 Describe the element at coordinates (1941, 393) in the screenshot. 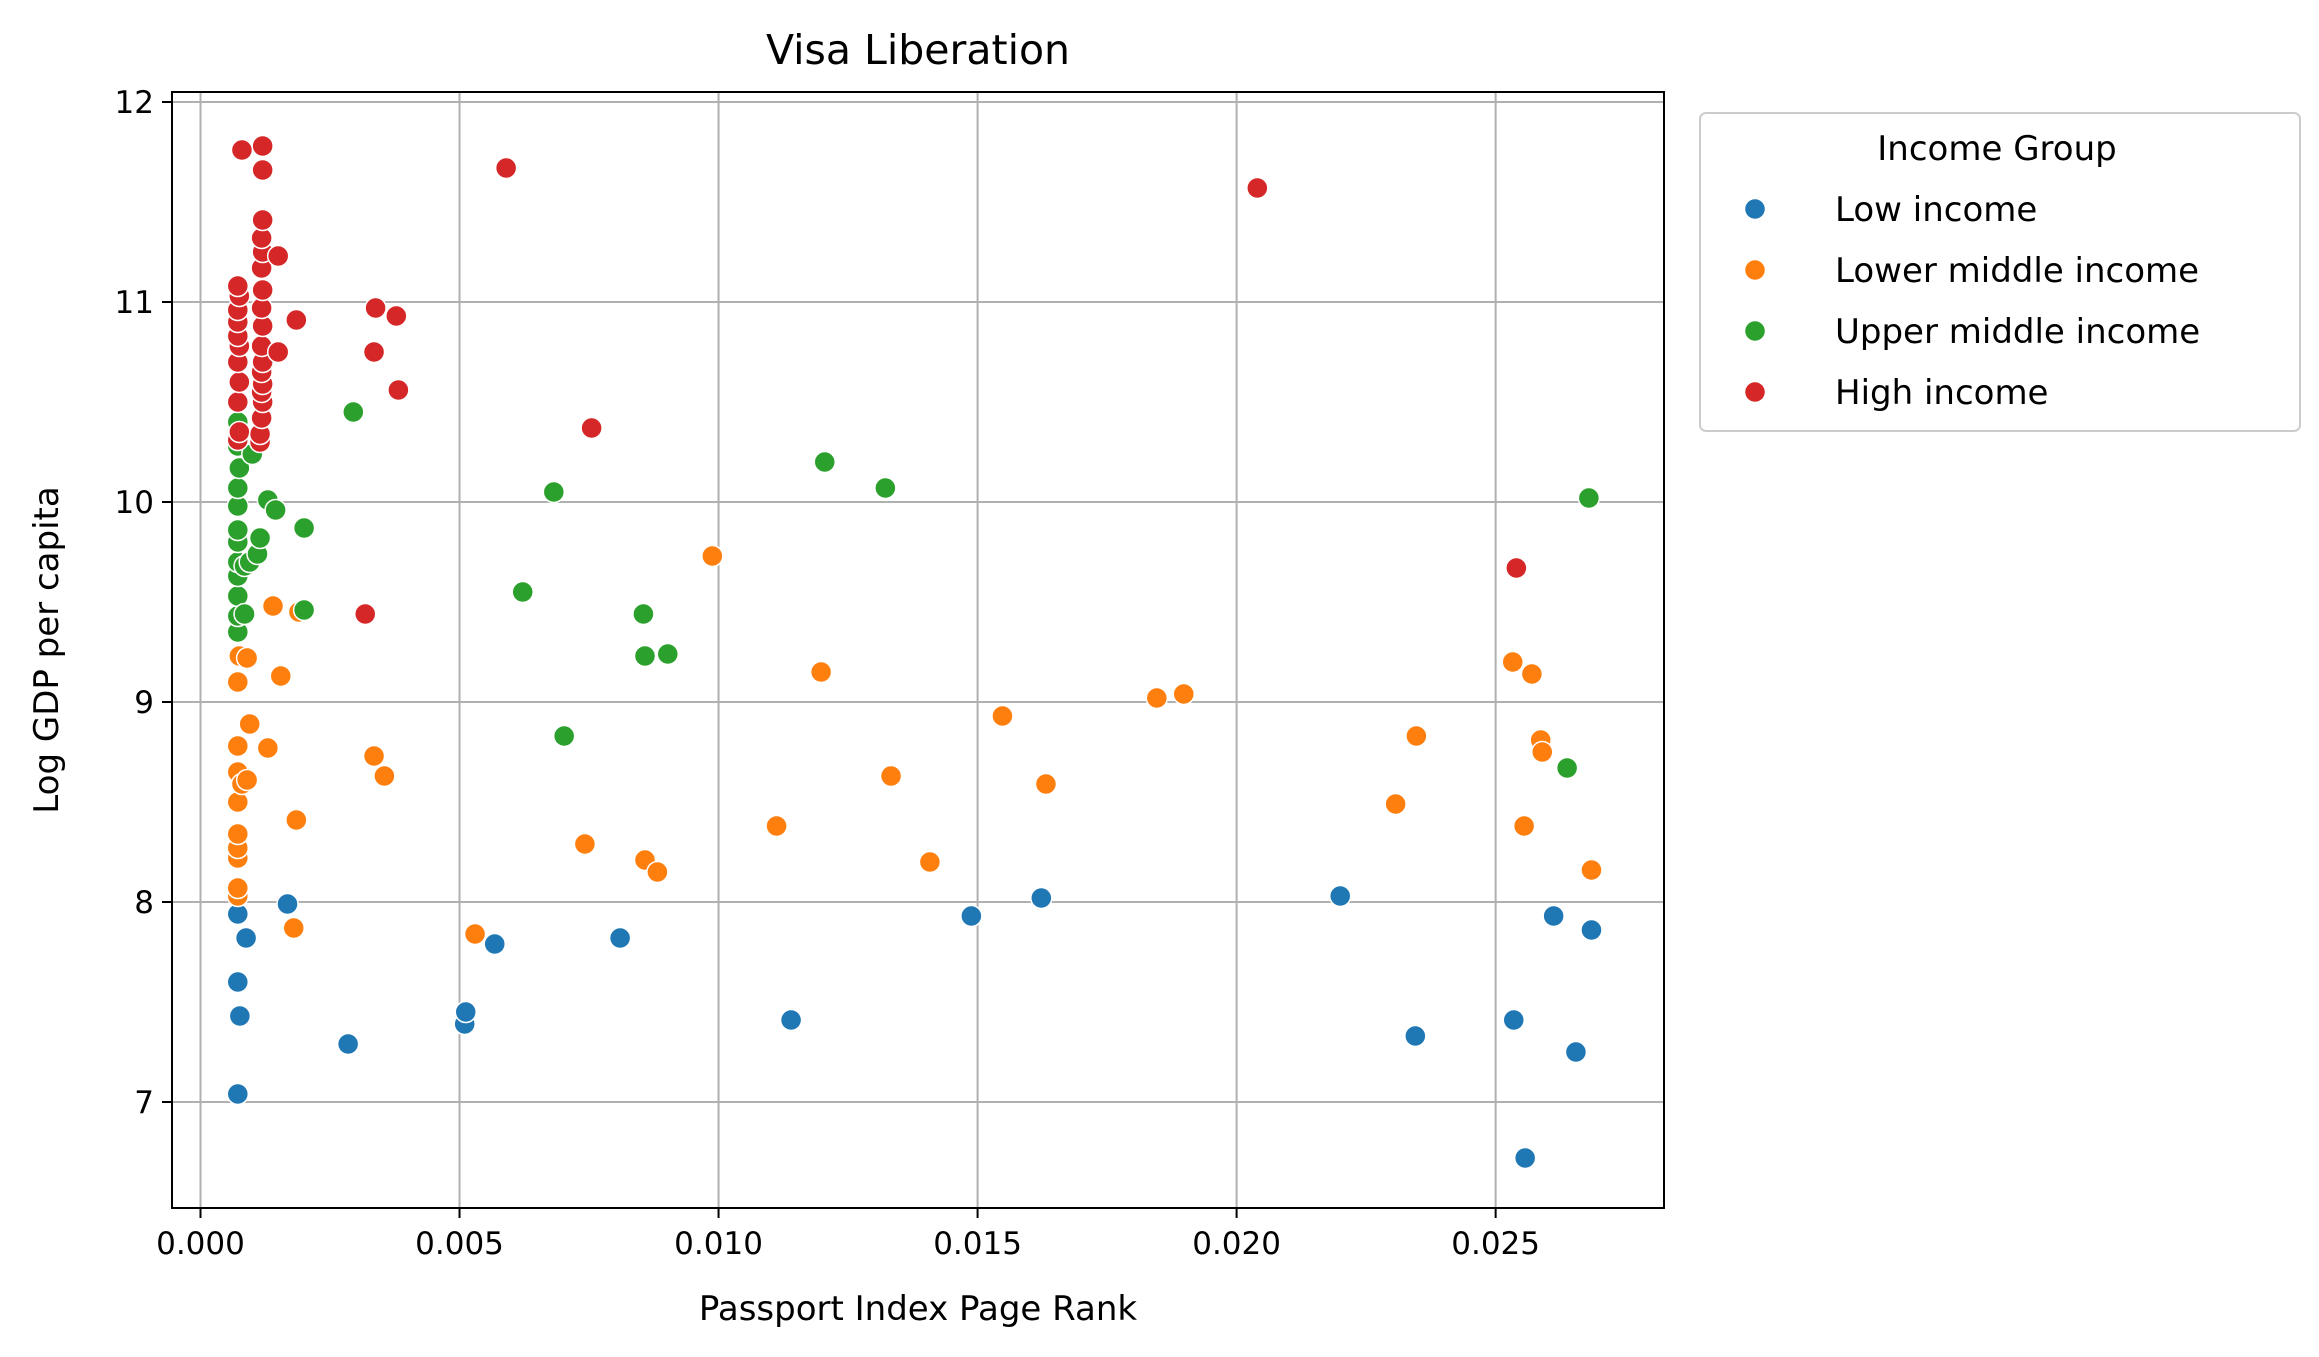

I see `legend-entry-label: High income` at that location.